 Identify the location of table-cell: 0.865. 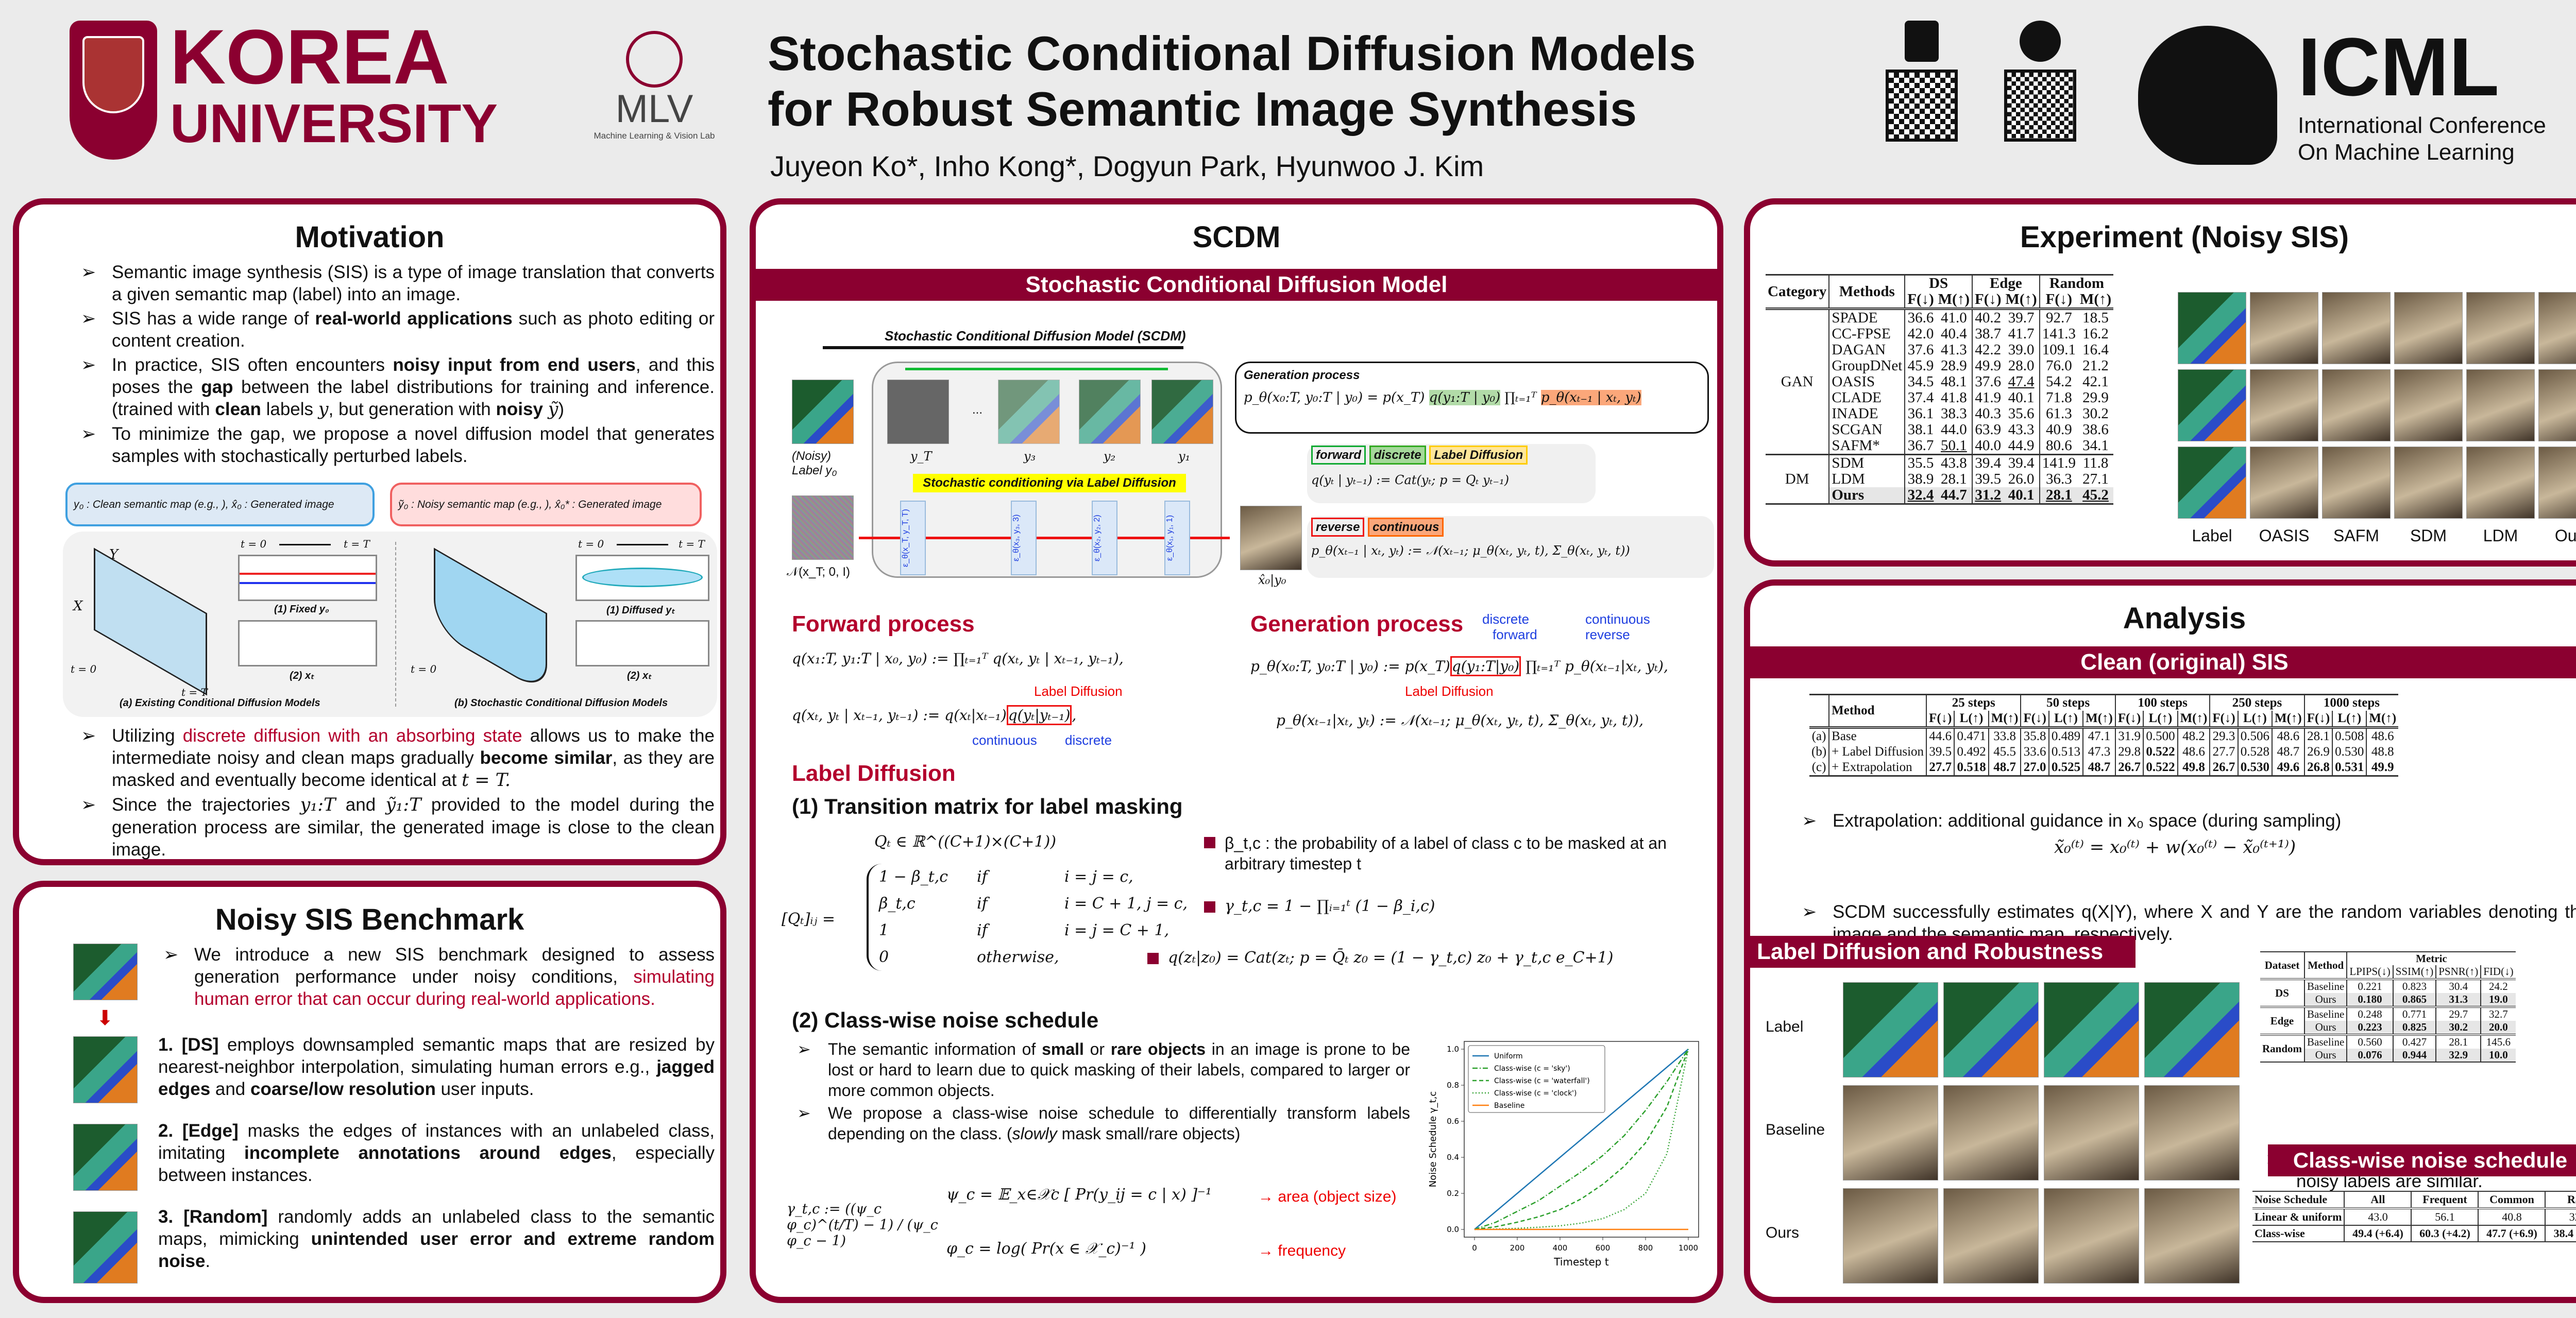
(2414, 1000).